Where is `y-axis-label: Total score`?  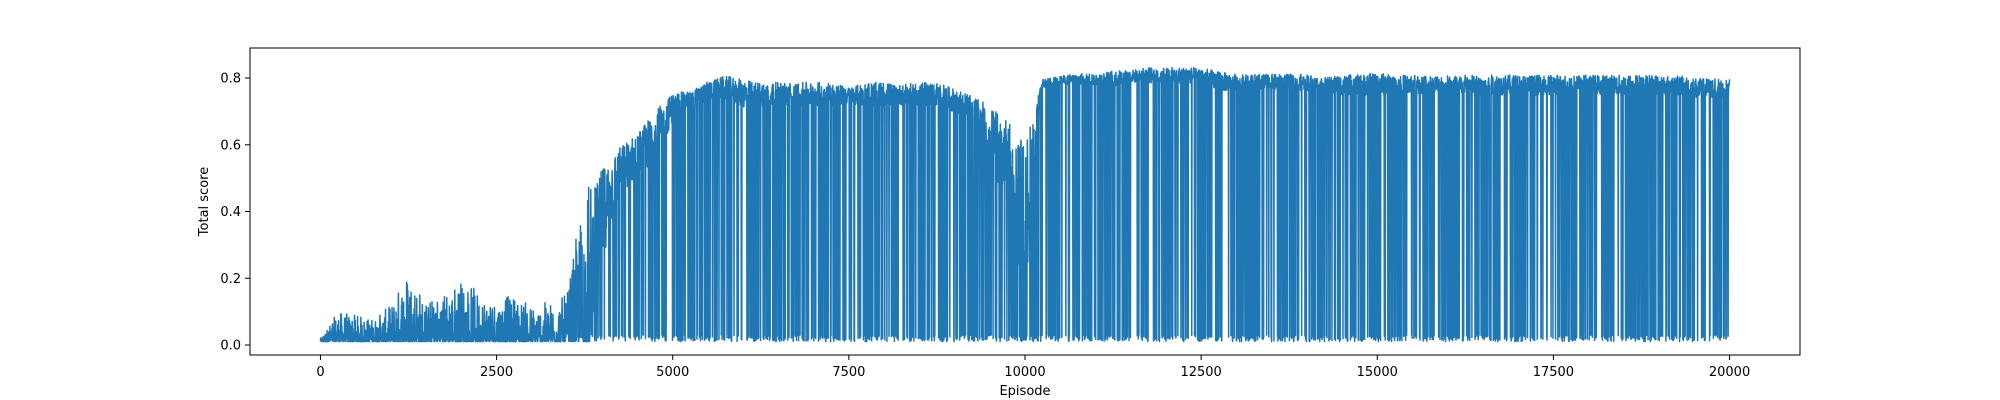 y-axis-label: Total score is located at coordinates (204, 202).